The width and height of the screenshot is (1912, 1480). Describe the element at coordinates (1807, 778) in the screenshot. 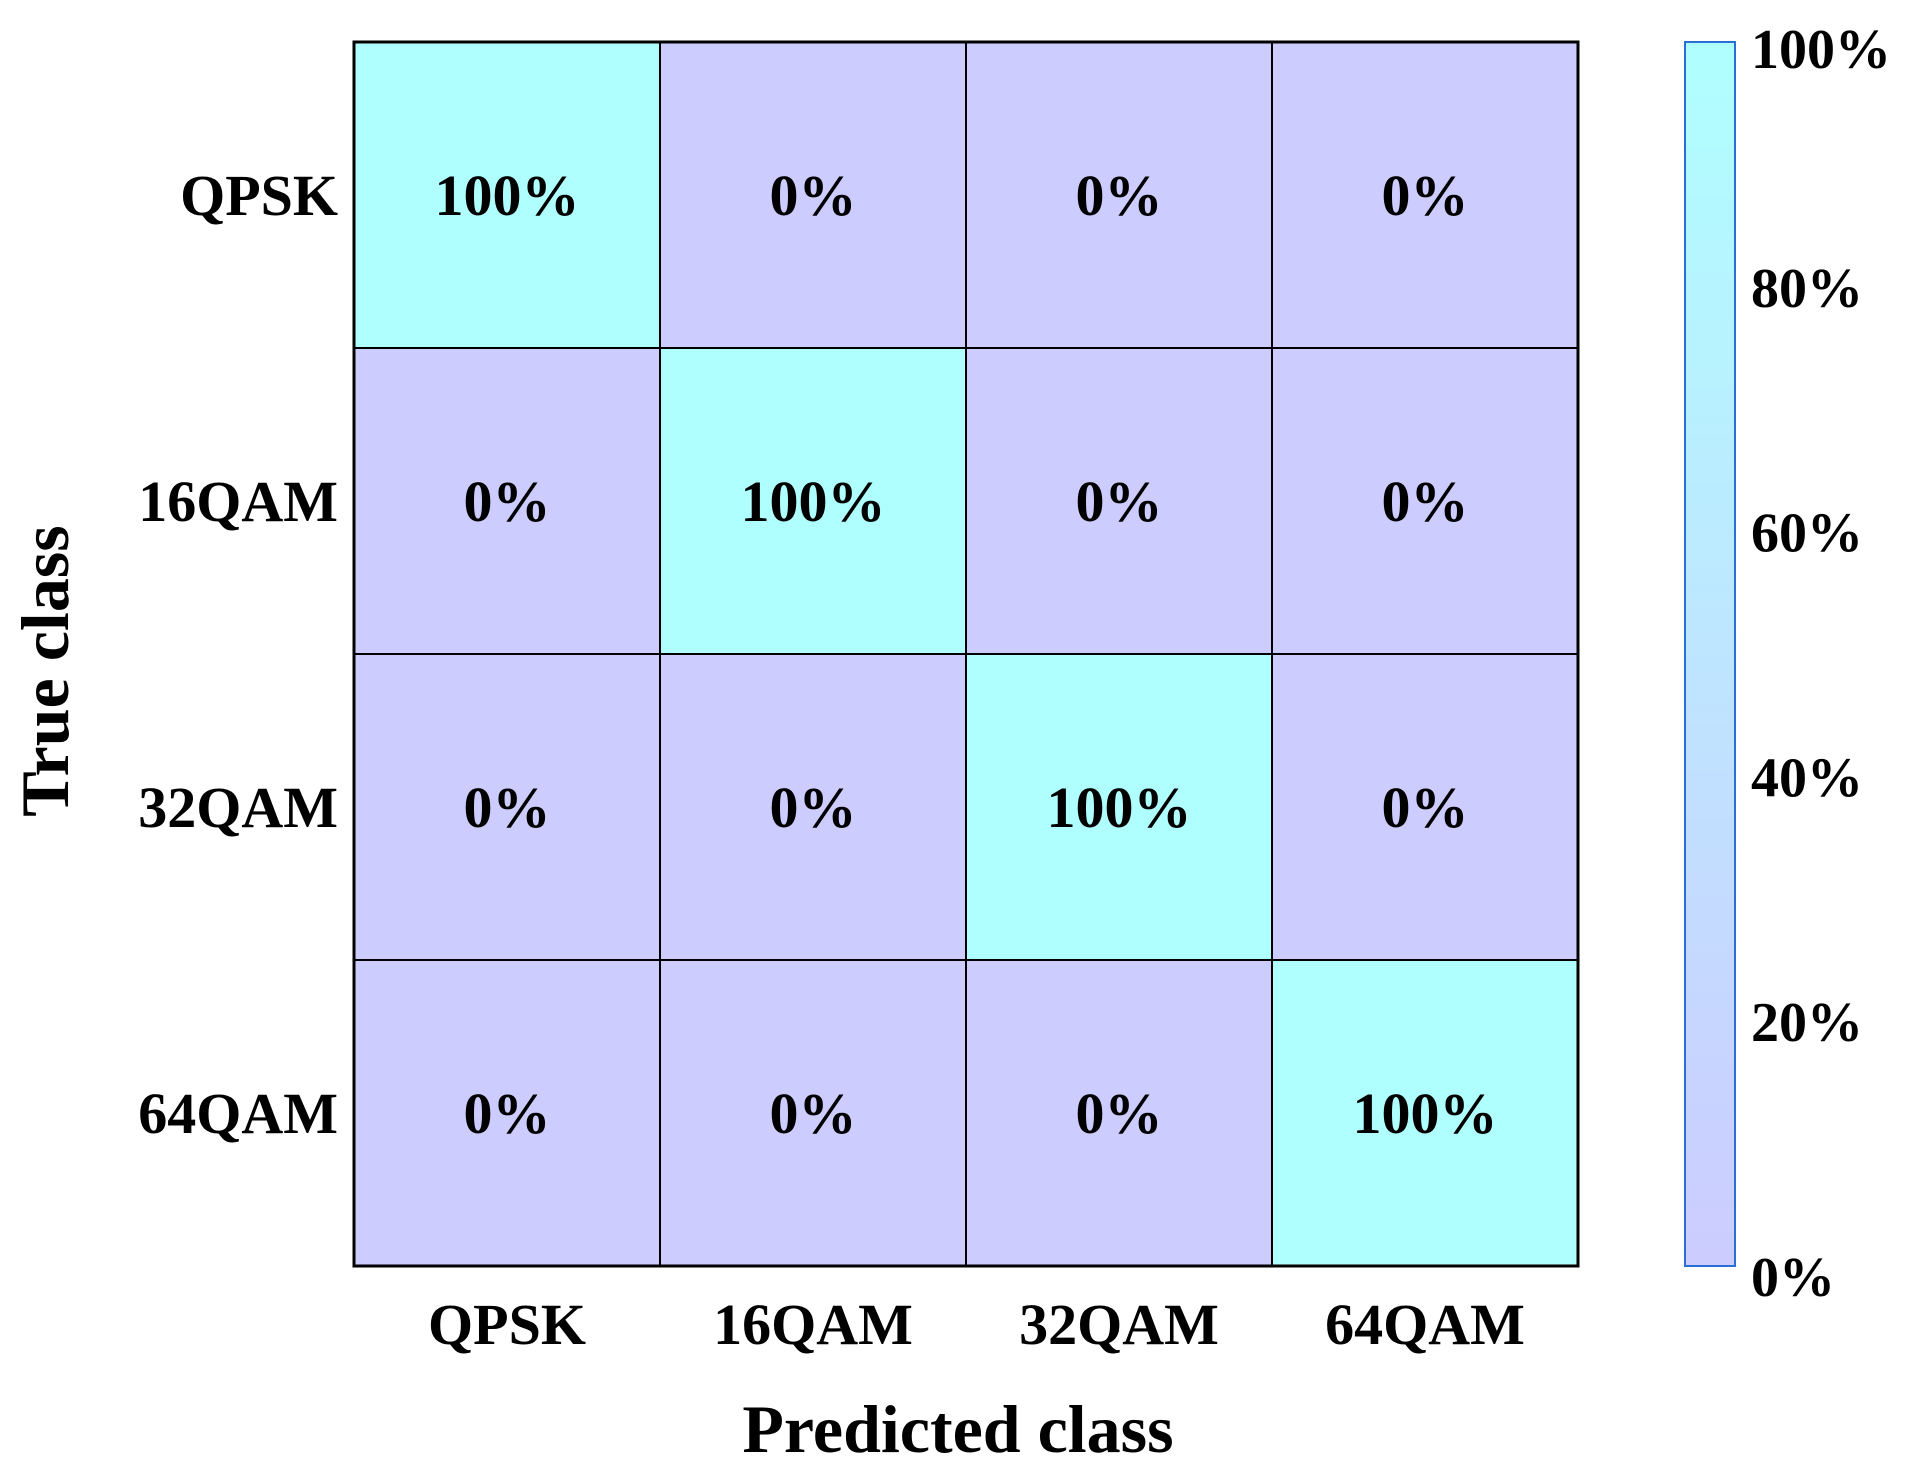

I see `colorbar-tick-label: 40%` at that location.